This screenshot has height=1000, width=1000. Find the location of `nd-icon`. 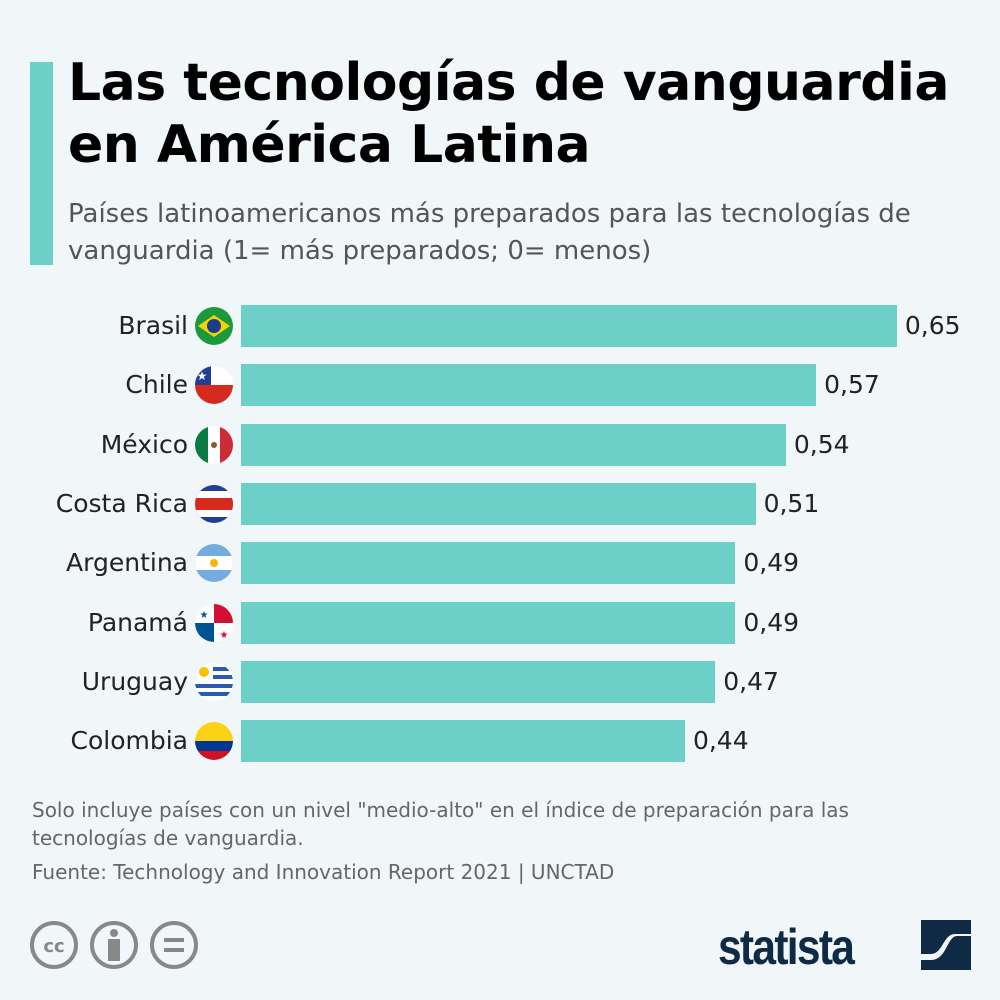

nd-icon is located at coordinates (174, 945).